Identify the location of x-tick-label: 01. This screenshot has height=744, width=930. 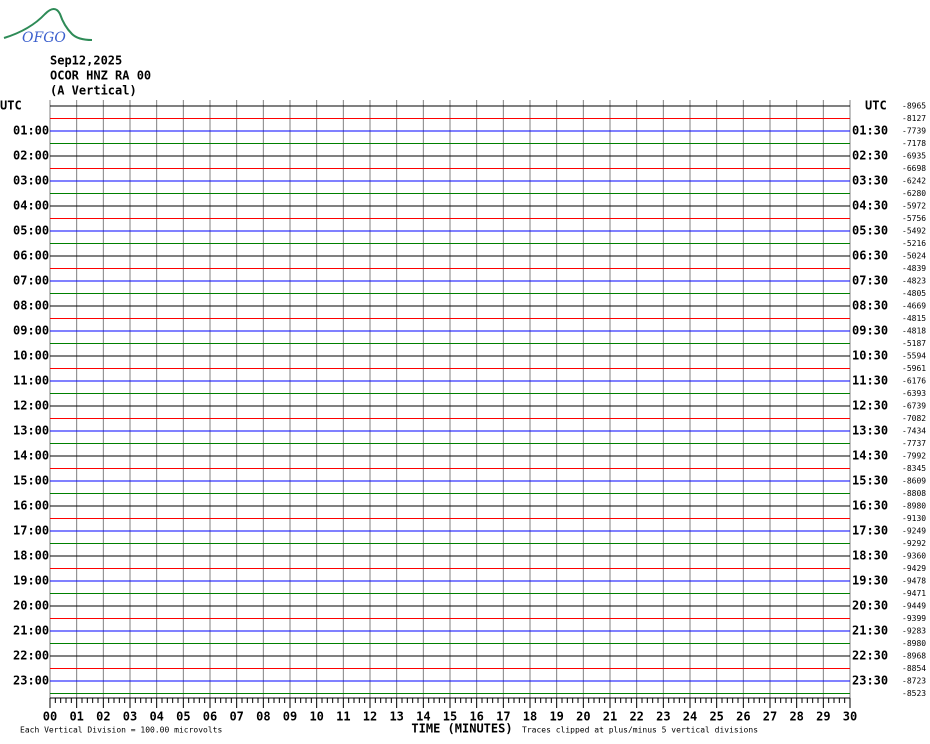
(76, 717).